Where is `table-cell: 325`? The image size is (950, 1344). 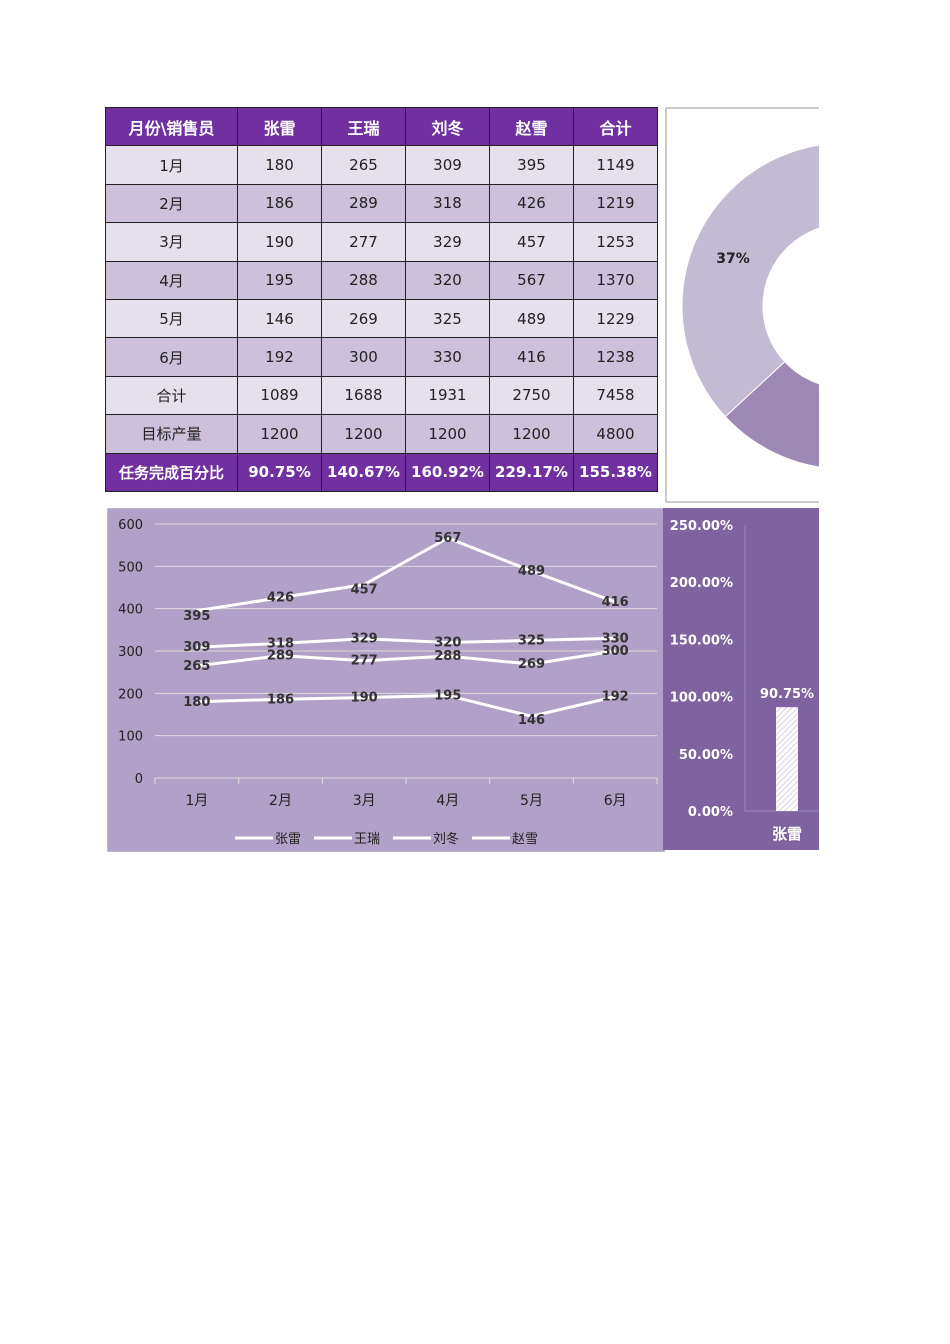
table-cell: 325 is located at coordinates (447, 318).